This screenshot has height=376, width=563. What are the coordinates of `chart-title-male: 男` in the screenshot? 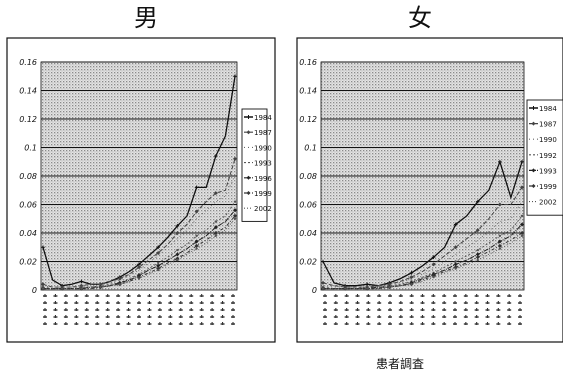 It's located at (146, 18).